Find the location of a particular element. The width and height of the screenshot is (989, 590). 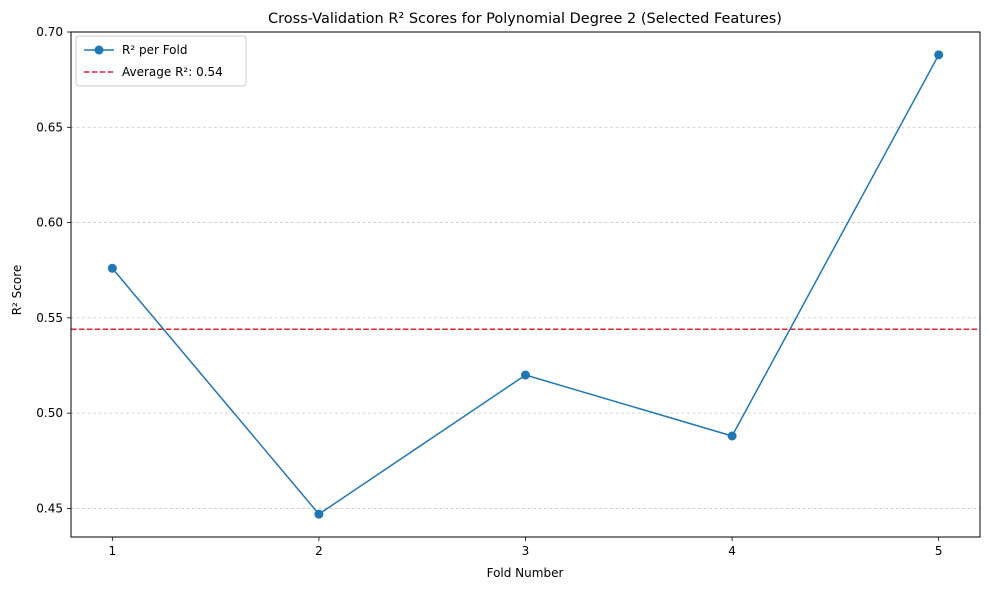

x-tick-label: 1 is located at coordinates (112, 551).